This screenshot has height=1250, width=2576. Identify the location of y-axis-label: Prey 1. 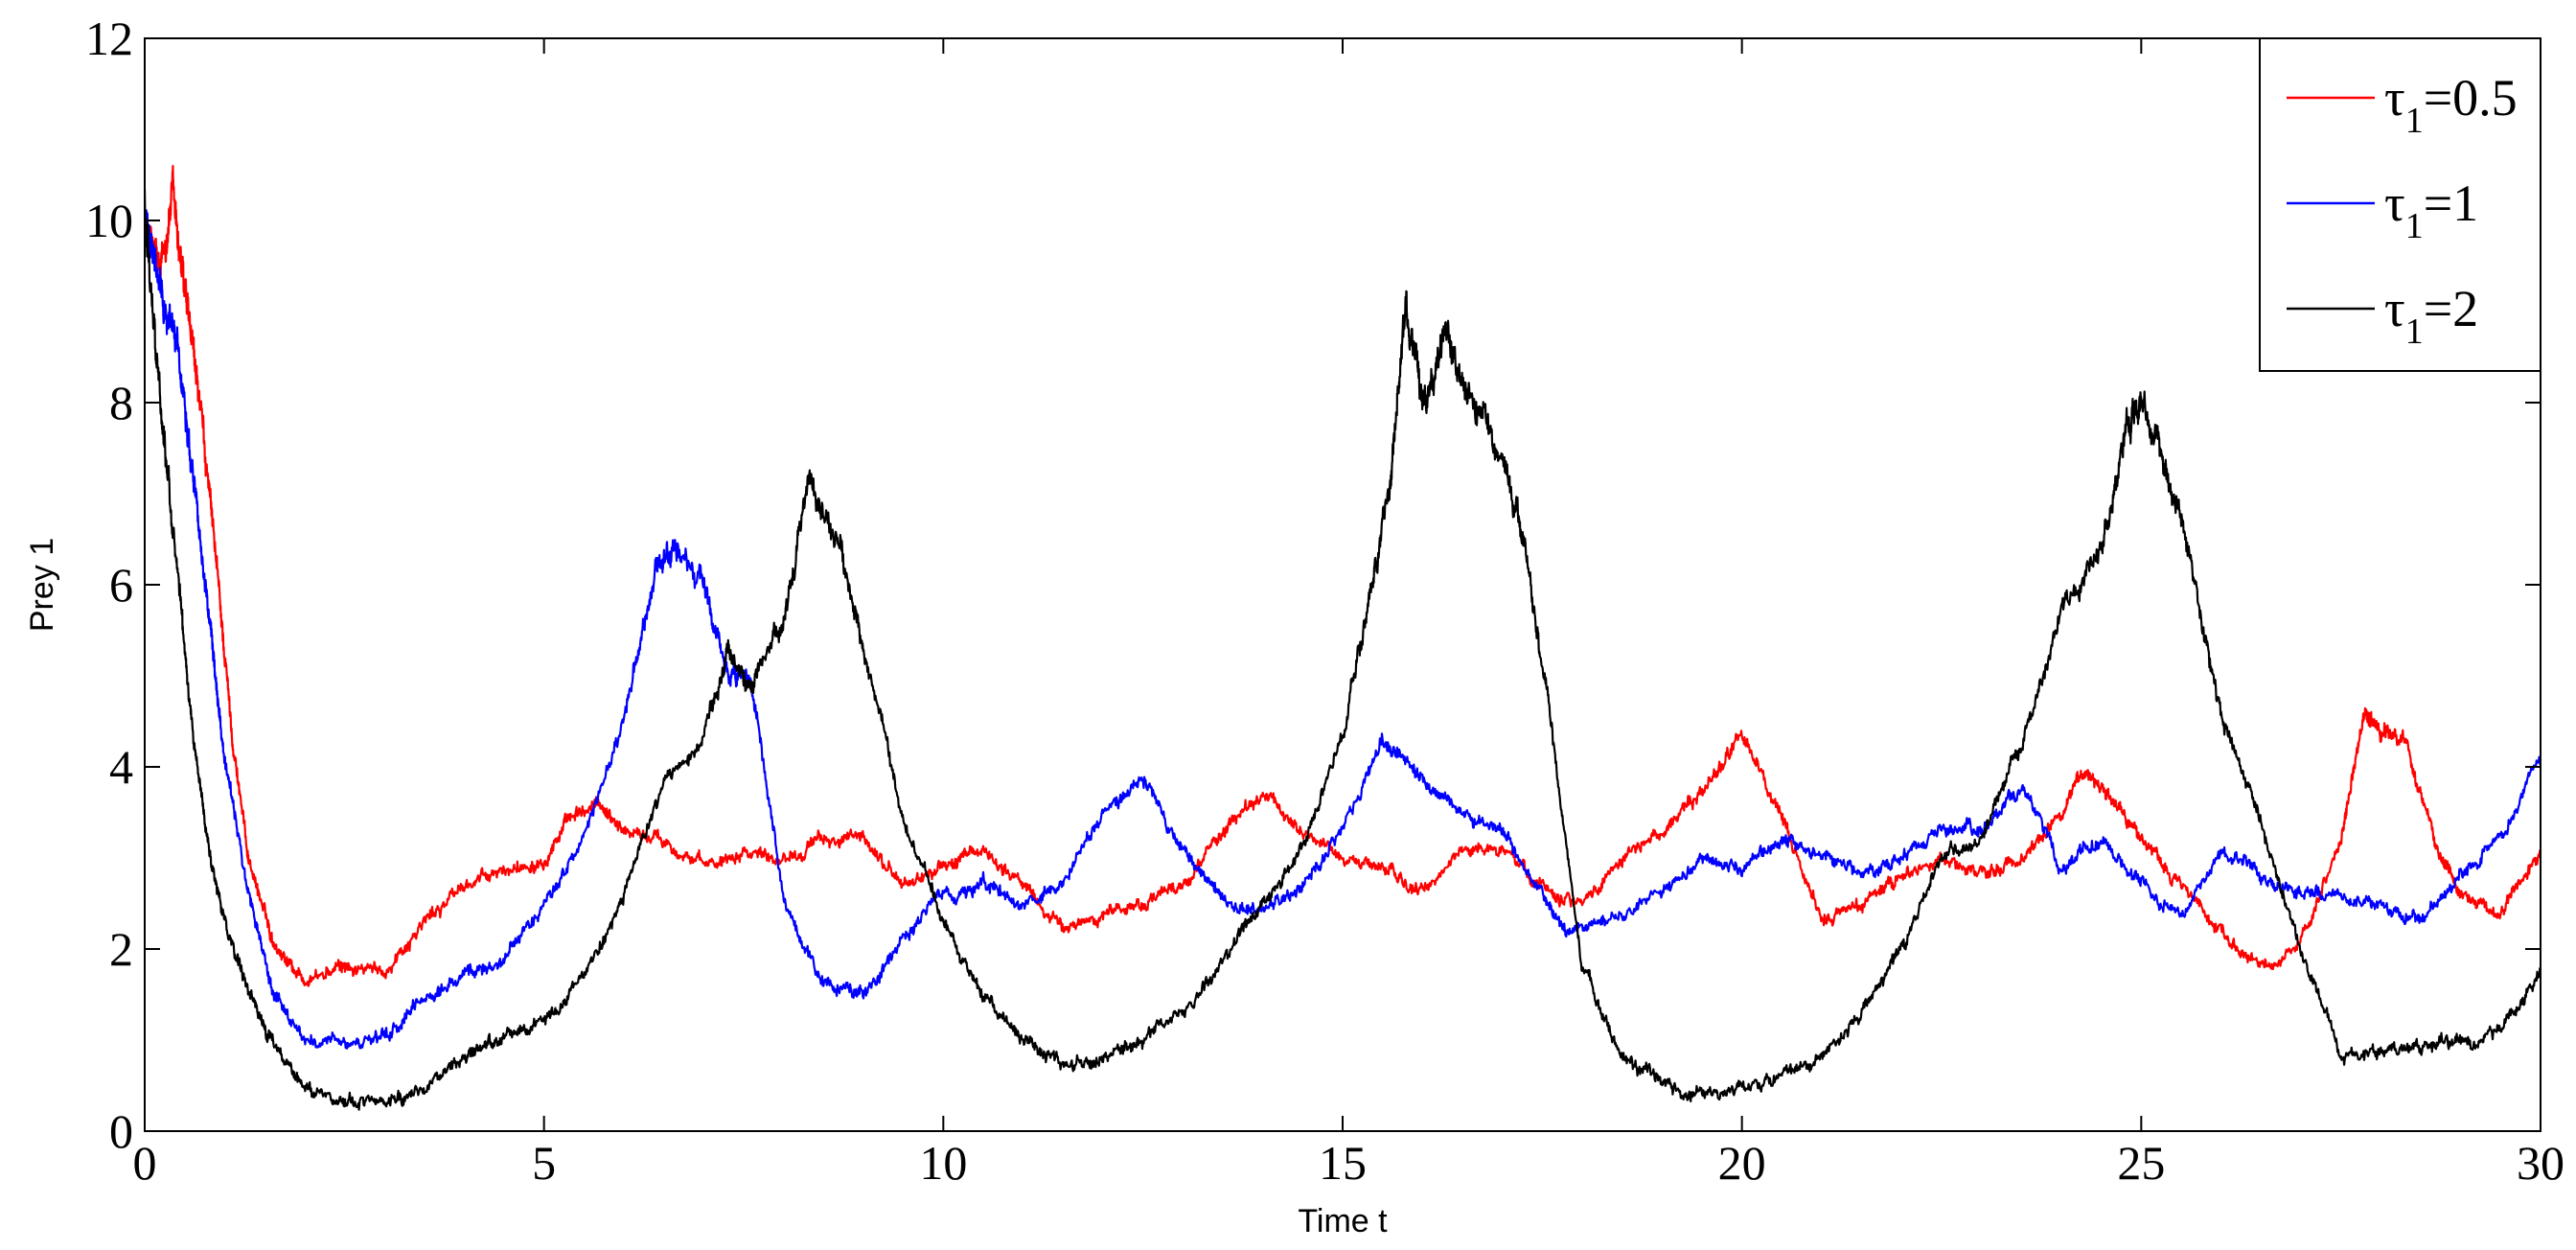
(42, 585).